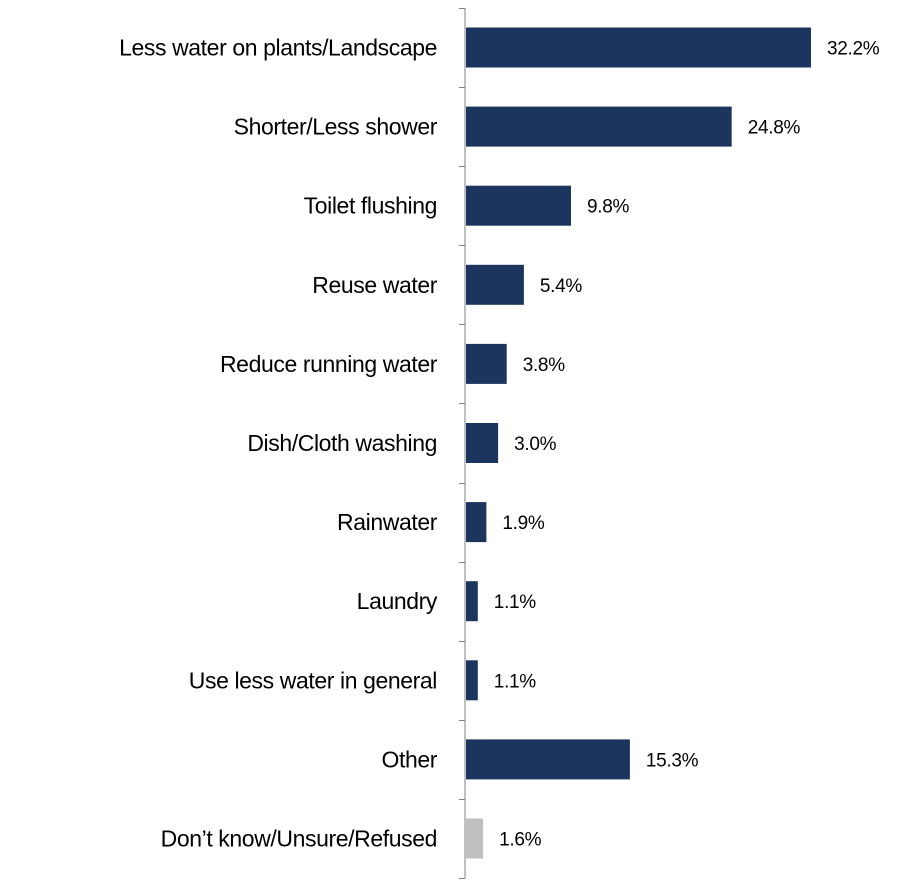  What do you see at coordinates (397, 601) in the screenshot?
I see `category-label: Laundry` at bounding box center [397, 601].